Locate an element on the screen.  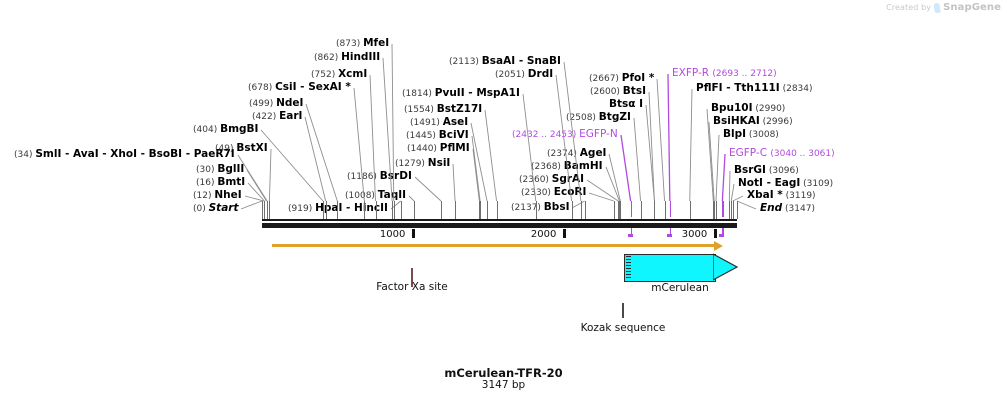
enzyme-label-sgrai: (2360) SgrAI is located at coordinates (551, 180).